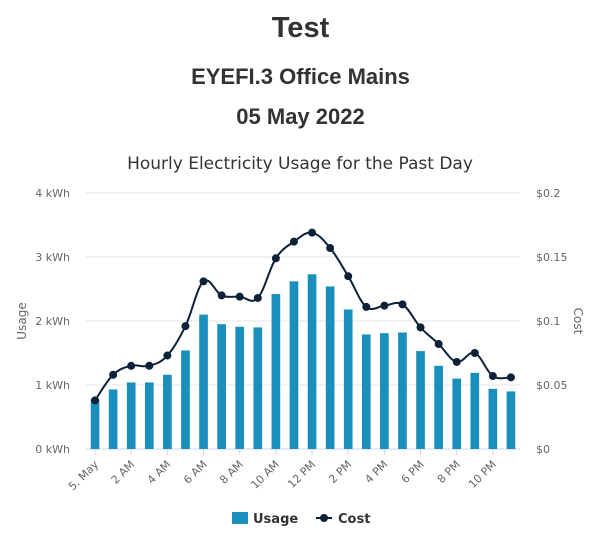 This screenshot has height=534, width=601. What do you see at coordinates (265, 475) in the screenshot?
I see `x-tick-label: 10 AM` at bounding box center [265, 475].